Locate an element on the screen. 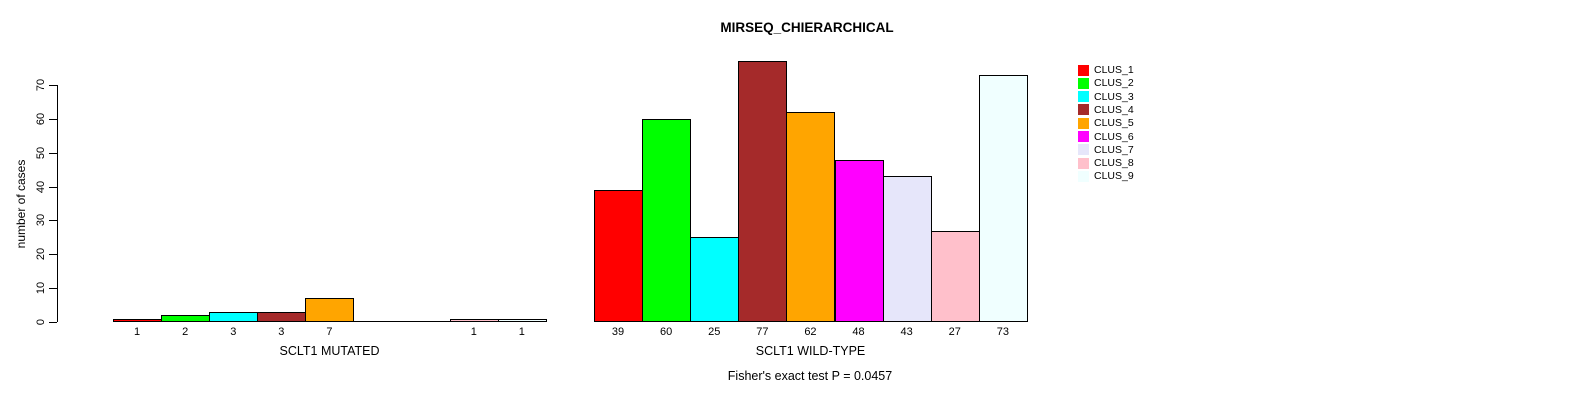 The image size is (1590, 400). bar-value-label: 2 is located at coordinates (185, 332).